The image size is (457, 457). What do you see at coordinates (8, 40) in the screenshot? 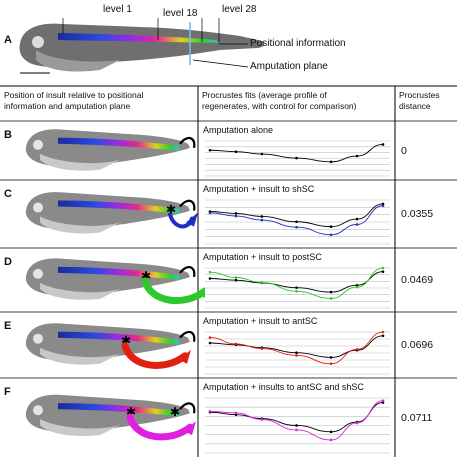
I see `panel-letter: A` at bounding box center [8, 40].